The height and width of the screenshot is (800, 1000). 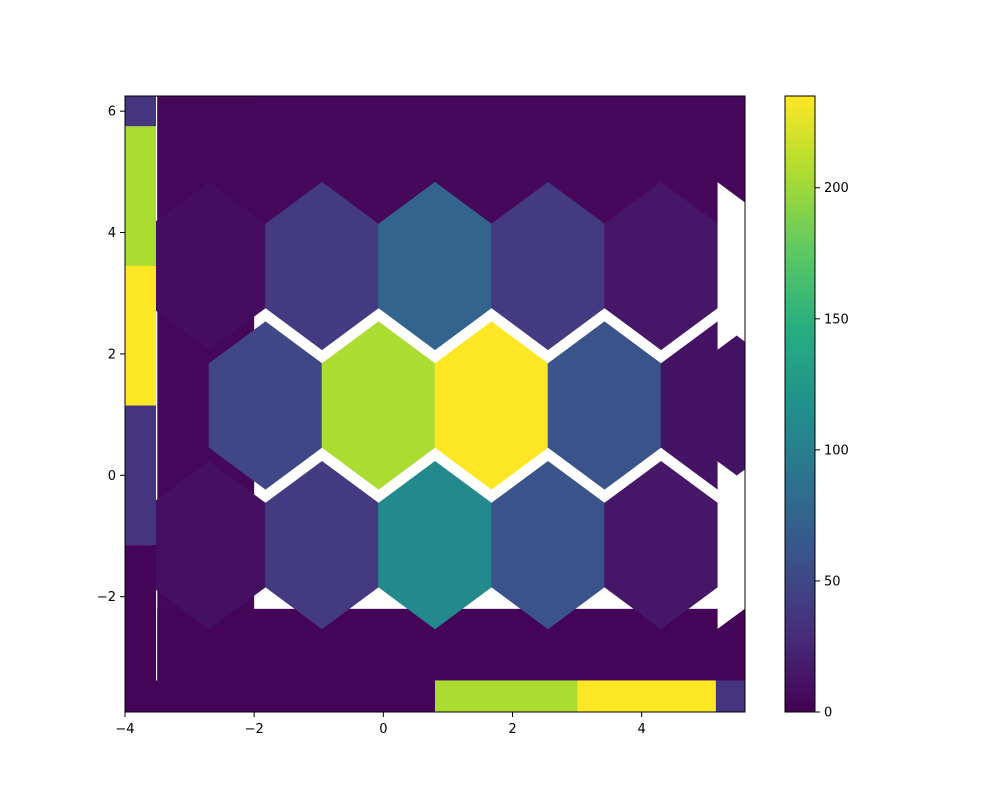 What do you see at coordinates (832, 581) in the screenshot?
I see `colorbar-tick-label: 50` at bounding box center [832, 581].